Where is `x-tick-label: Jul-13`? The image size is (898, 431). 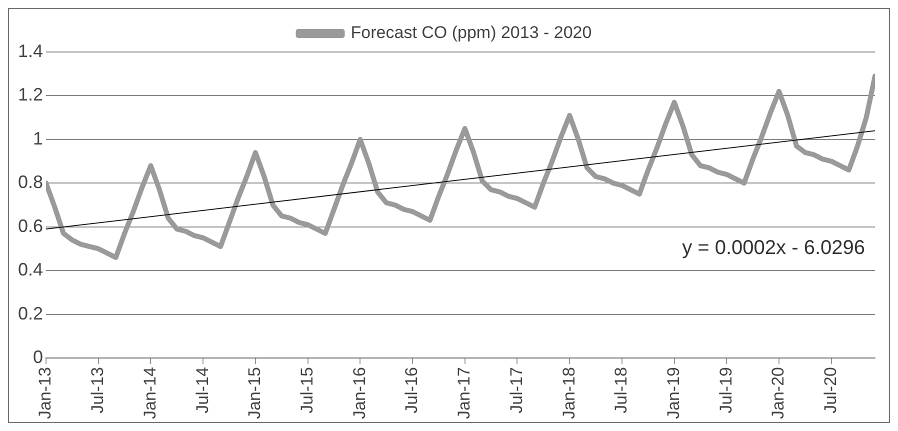 x-tick-label: Jul-13 is located at coordinates (98, 390).